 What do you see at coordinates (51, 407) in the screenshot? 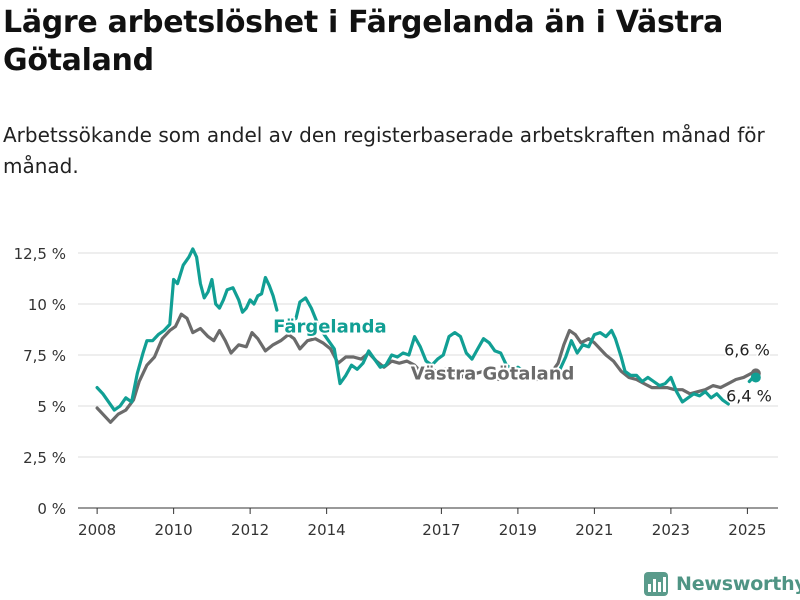
I see `y-tick-label: 5 %` at bounding box center [51, 407].